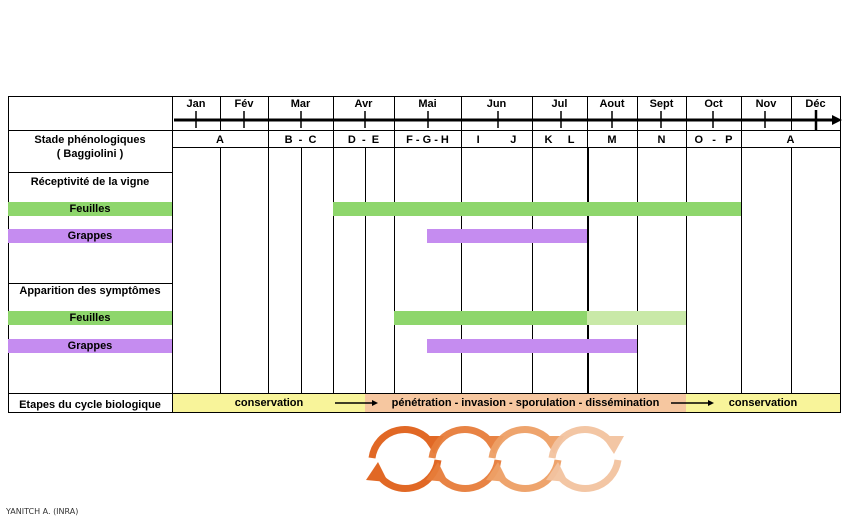 The image size is (859, 520). I want to click on receptivite-feuilles-bar, so click(537, 209).